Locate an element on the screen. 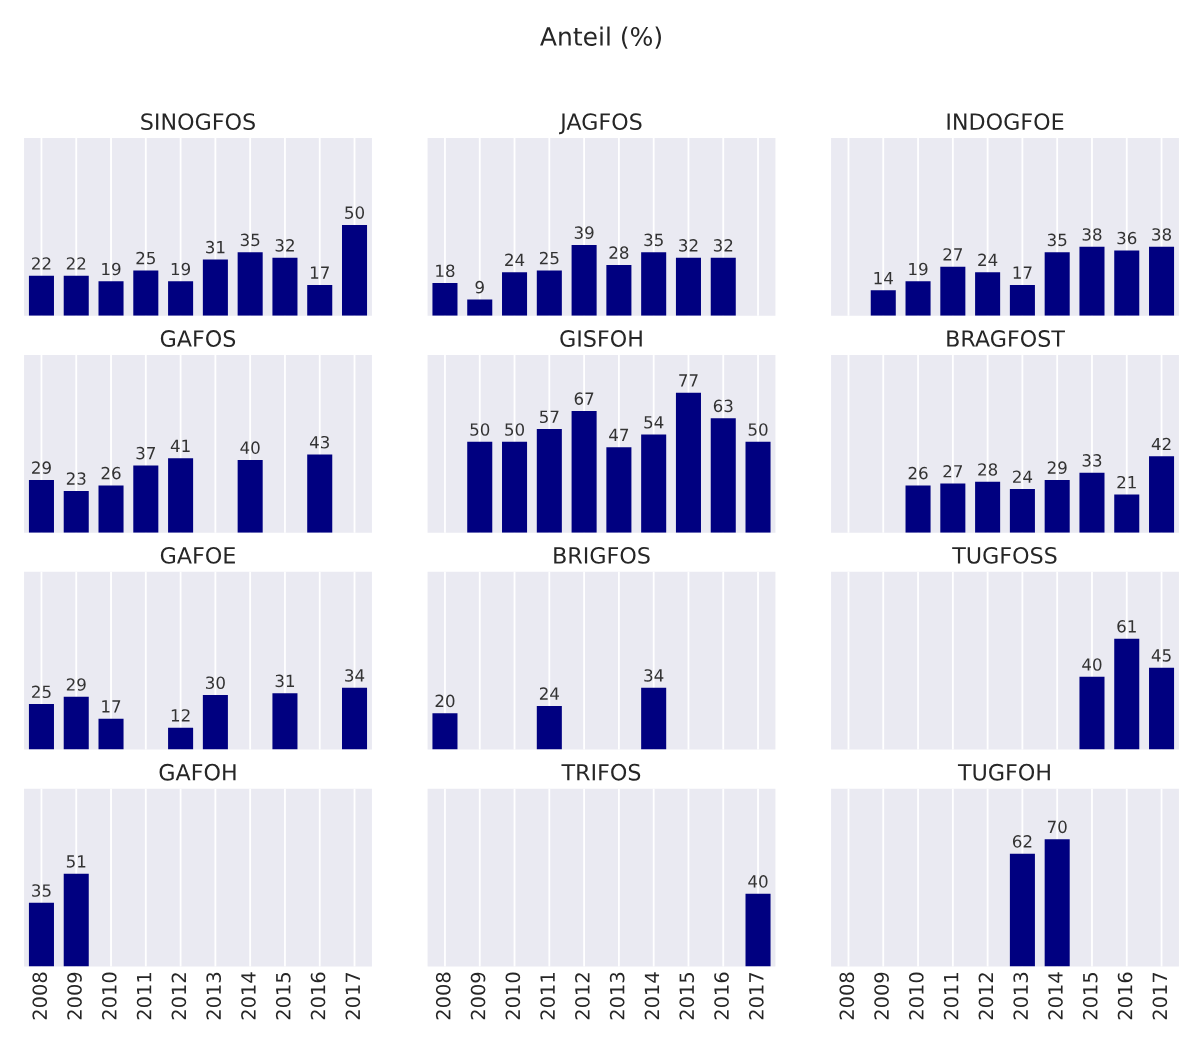  data-label: 61 is located at coordinates (1126, 626).